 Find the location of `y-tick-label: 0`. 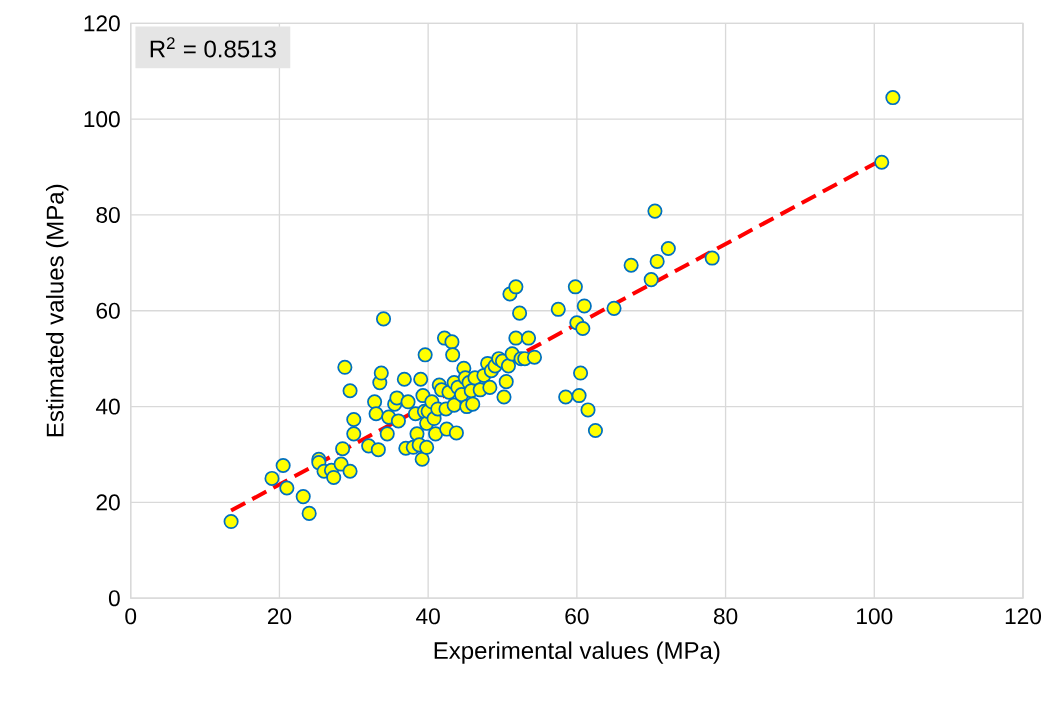

y-tick-label: 0 is located at coordinates (114, 598).